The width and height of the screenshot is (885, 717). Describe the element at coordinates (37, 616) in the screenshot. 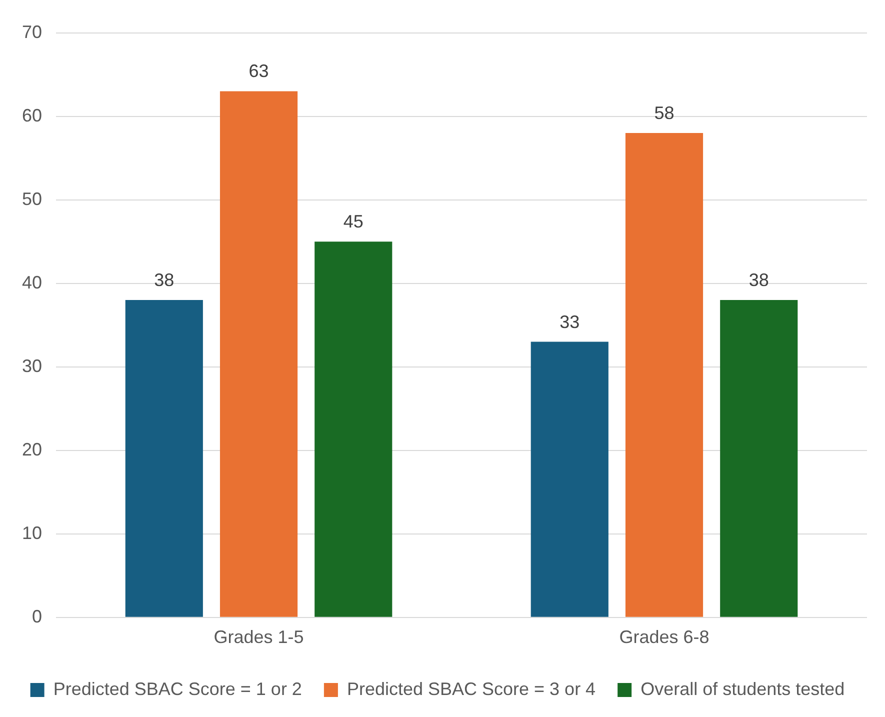

I see `y-tick-label: 0` at that location.